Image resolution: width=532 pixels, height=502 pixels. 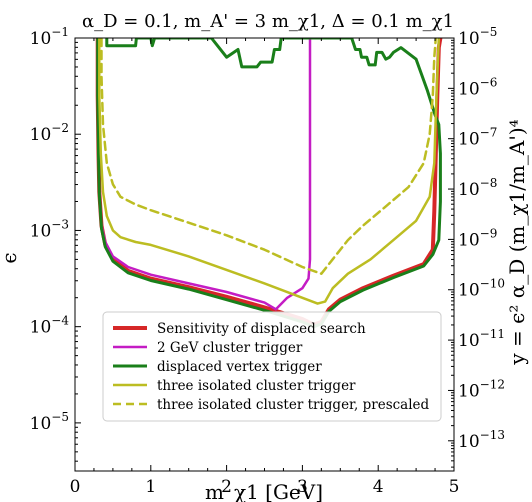 What do you see at coordinates (49, 422) in the screenshot?
I see `y-tick-label: 10⁻⁵` at bounding box center [49, 422].